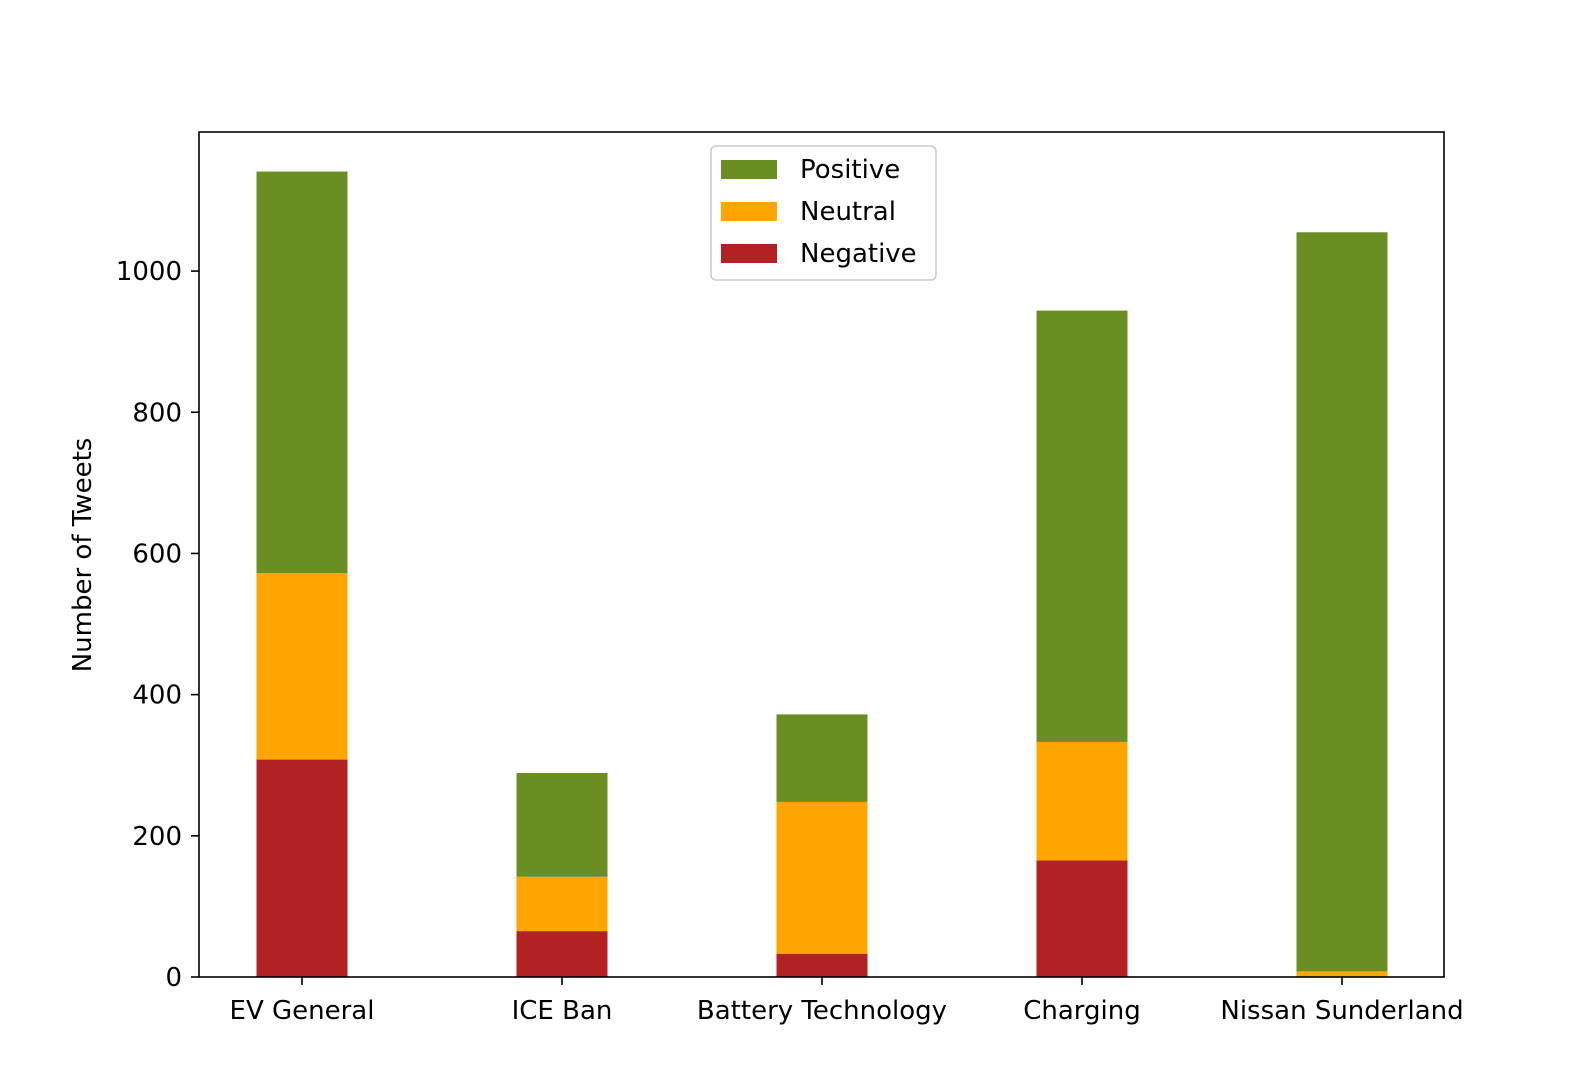 Image resolution: width=1592 pixels, height=1088 pixels. I want to click on x-tick-label: ICE Ban, so click(562, 1011).